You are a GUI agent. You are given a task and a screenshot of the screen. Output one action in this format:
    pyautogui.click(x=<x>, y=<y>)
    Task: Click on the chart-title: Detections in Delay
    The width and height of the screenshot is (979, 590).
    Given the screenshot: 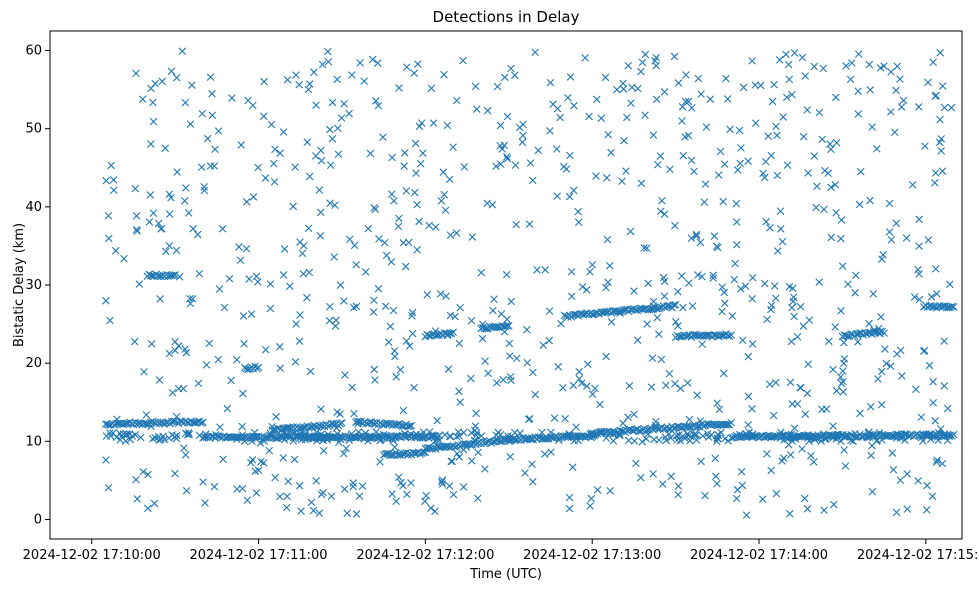 What is the action you would take?
    pyautogui.click(x=506, y=17)
    